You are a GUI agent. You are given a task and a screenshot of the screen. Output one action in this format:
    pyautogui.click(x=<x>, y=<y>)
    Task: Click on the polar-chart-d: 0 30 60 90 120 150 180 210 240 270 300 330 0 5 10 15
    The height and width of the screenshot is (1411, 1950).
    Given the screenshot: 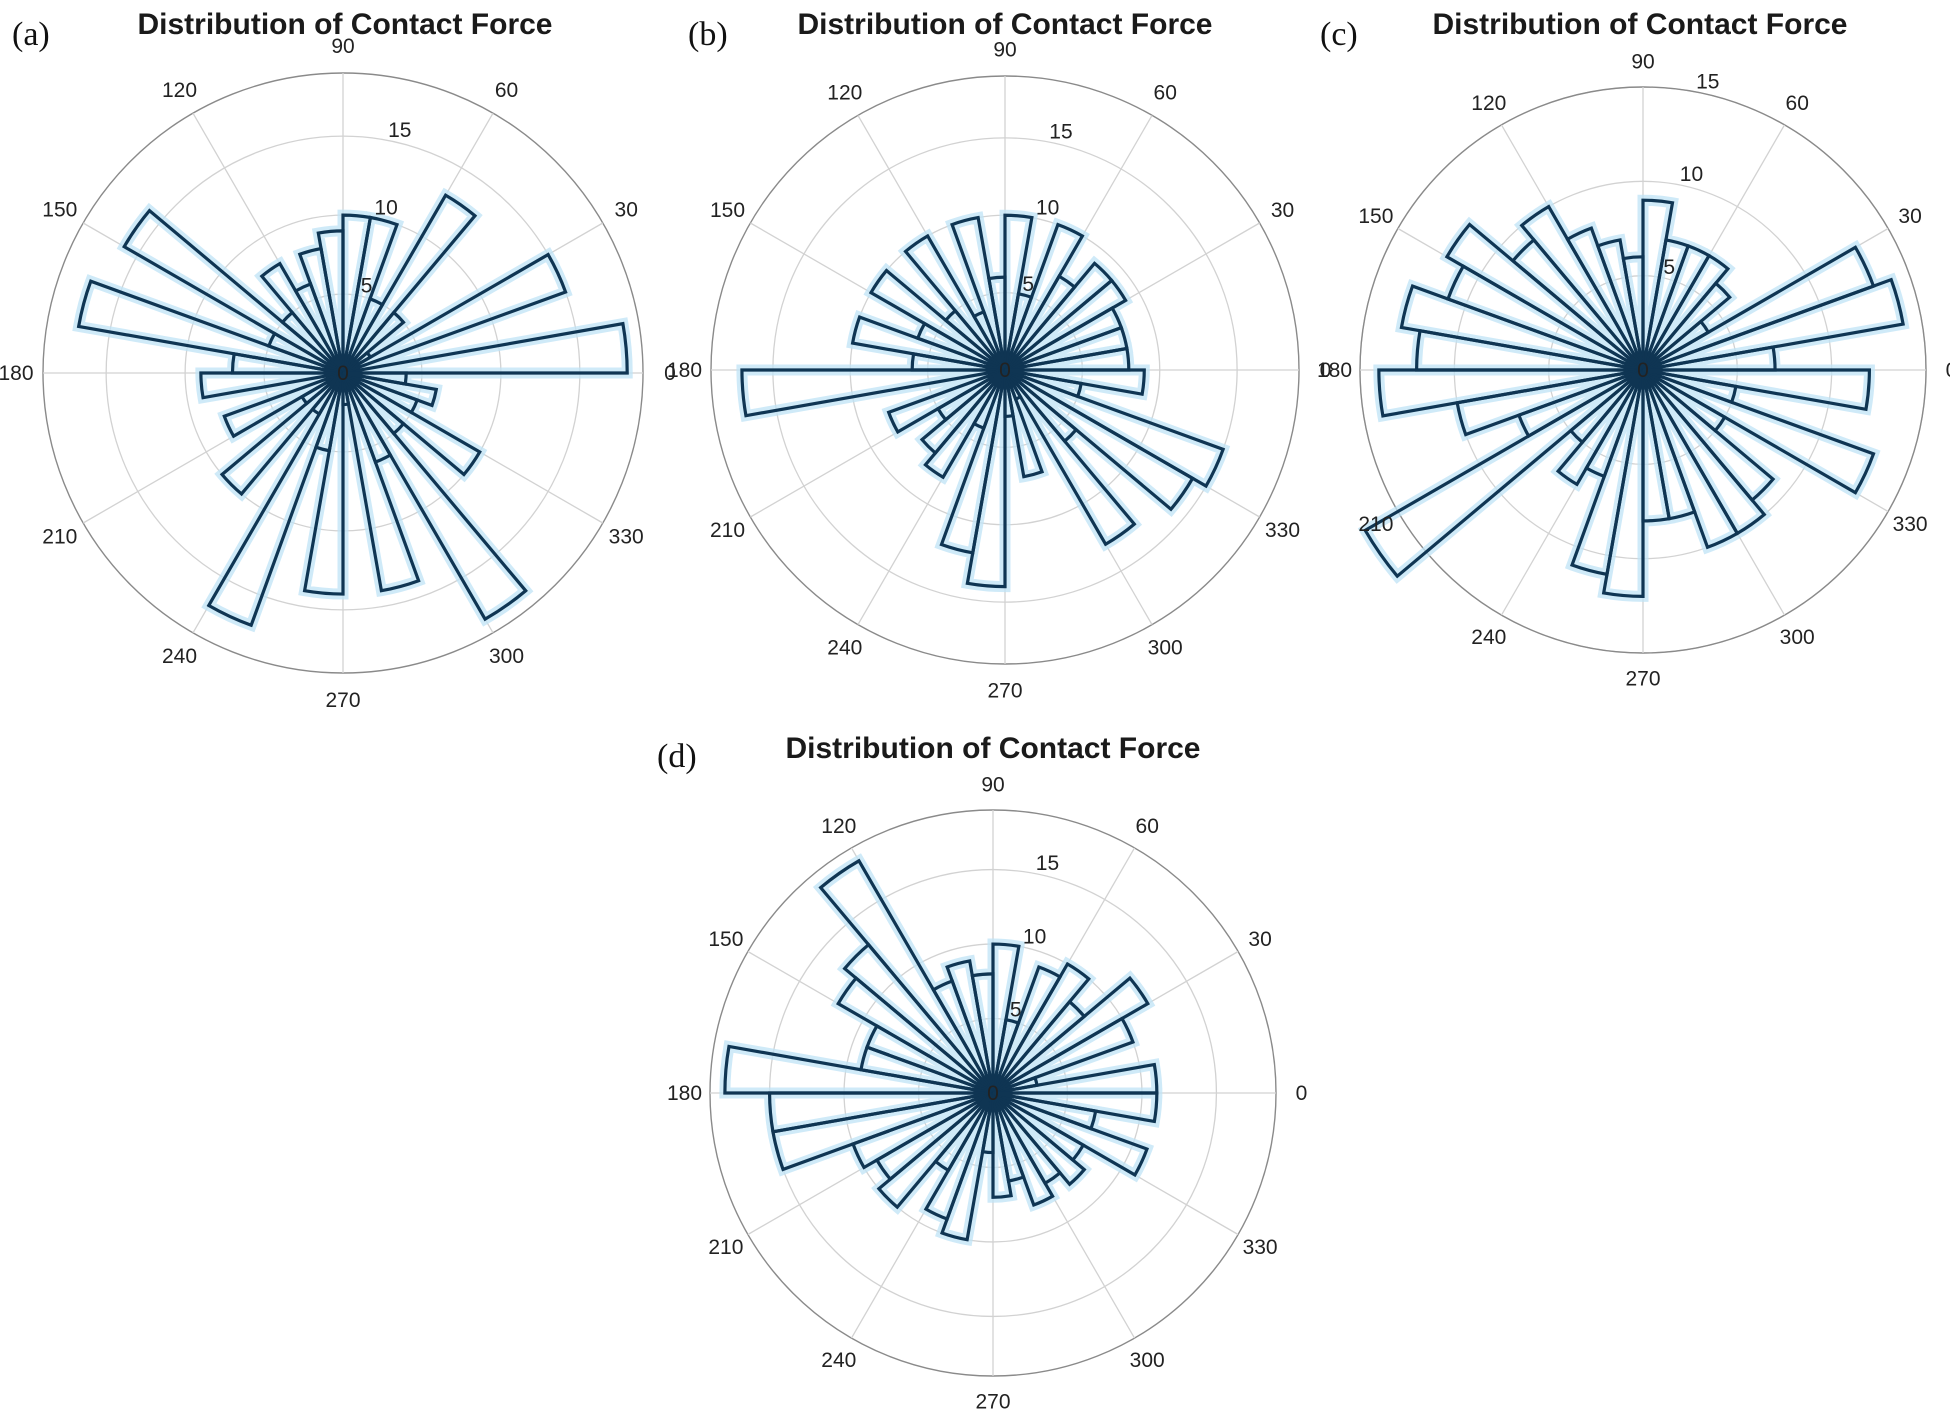 What is the action you would take?
    pyautogui.click(x=987, y=1092)
    